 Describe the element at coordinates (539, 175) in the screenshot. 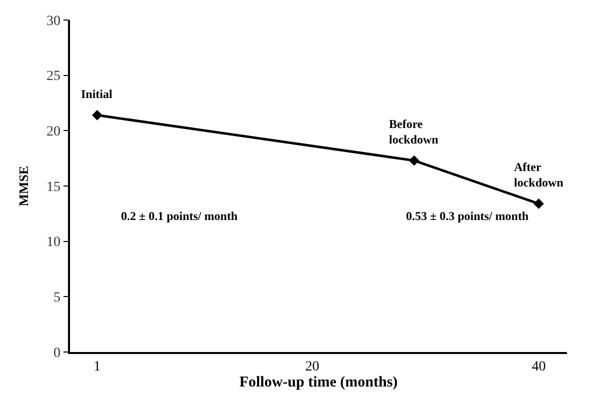

I see `annotation: After lockdown` at that location.